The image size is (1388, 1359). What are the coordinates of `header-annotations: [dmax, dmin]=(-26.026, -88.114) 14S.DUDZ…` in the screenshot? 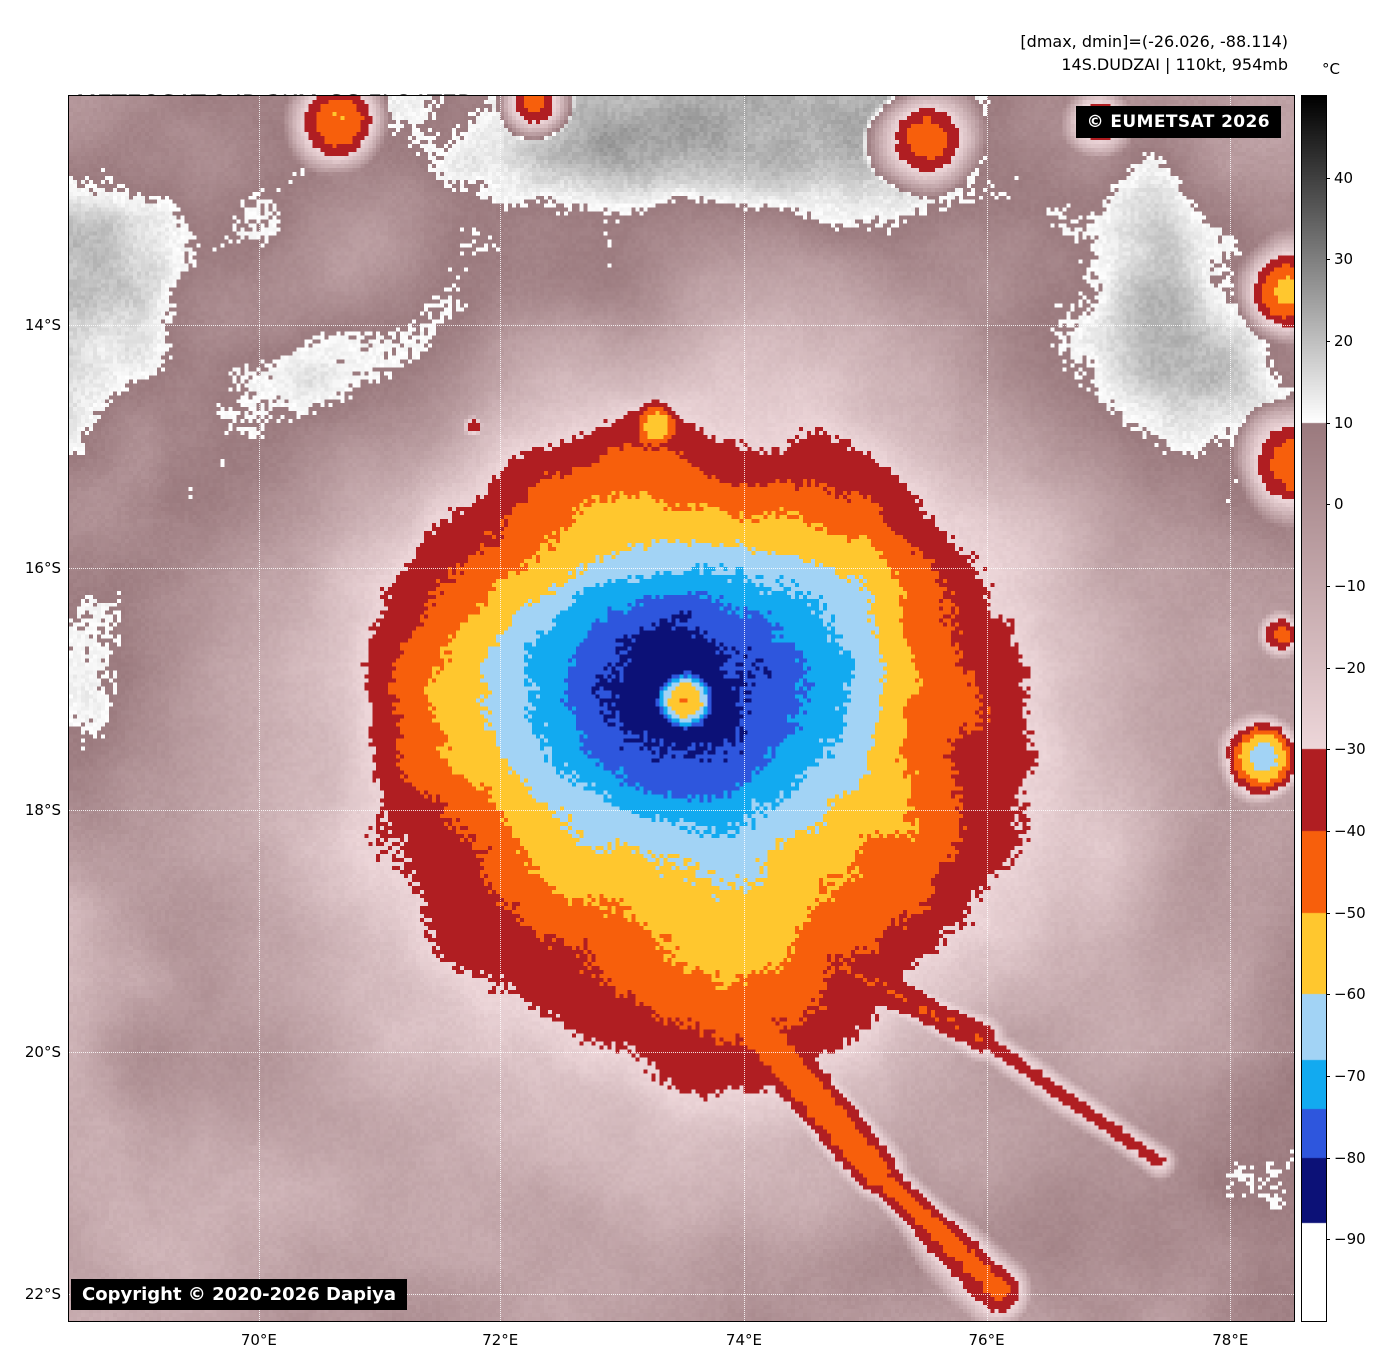 It's located at (1154, 53).